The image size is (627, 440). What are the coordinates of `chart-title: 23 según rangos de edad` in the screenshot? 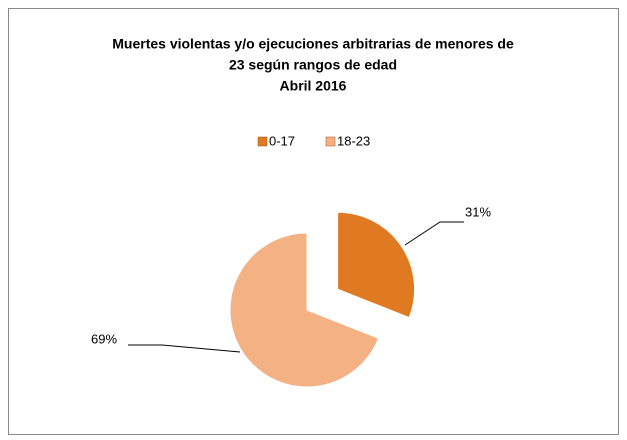 It's located at (313, 65).